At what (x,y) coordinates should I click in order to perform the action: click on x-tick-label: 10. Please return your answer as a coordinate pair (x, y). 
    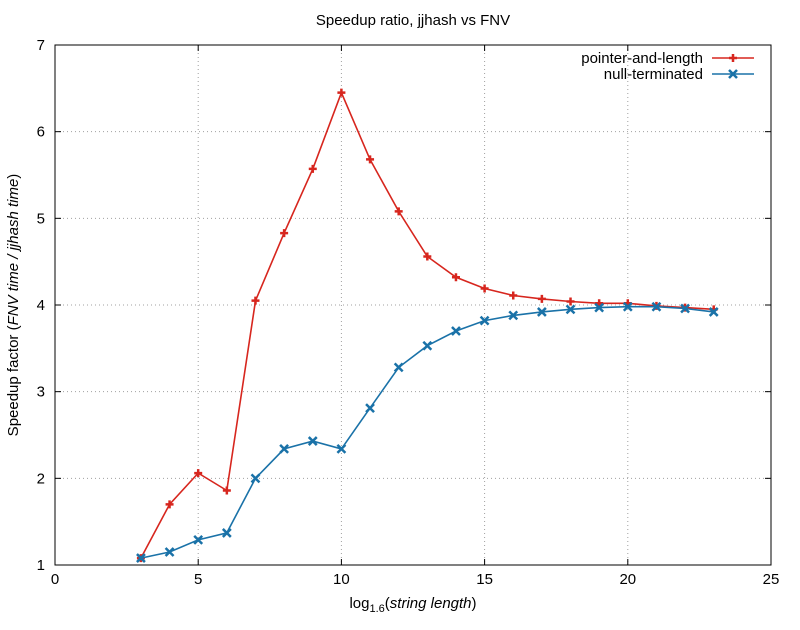
    Looking at the image, I should click on (341, 579).